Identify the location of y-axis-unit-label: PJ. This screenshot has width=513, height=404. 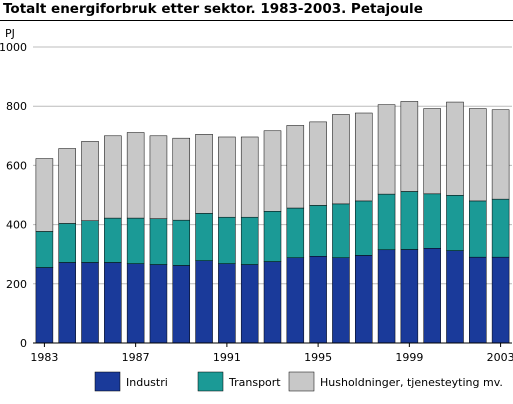
(10, 33).